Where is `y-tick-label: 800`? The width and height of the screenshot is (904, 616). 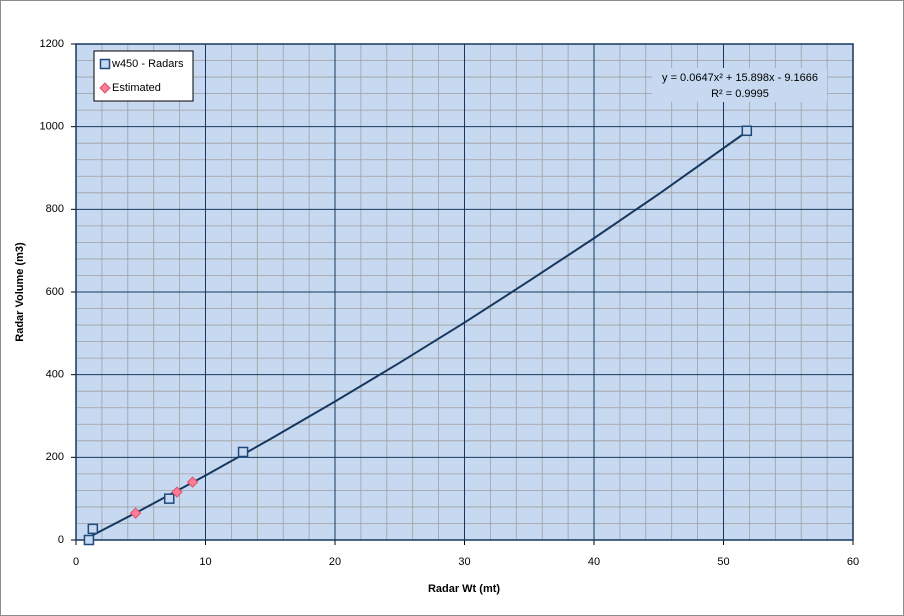
y-tick-label: 800 is located at coordinates (55, 209).